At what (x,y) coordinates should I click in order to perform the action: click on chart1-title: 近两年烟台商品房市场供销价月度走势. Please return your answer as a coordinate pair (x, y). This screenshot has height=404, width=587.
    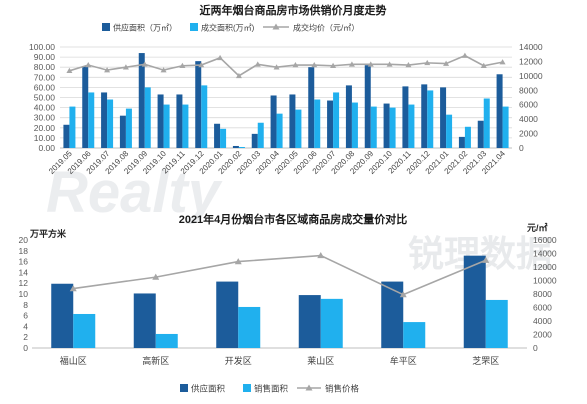
    Looking at the image, I should click on (293, 10).